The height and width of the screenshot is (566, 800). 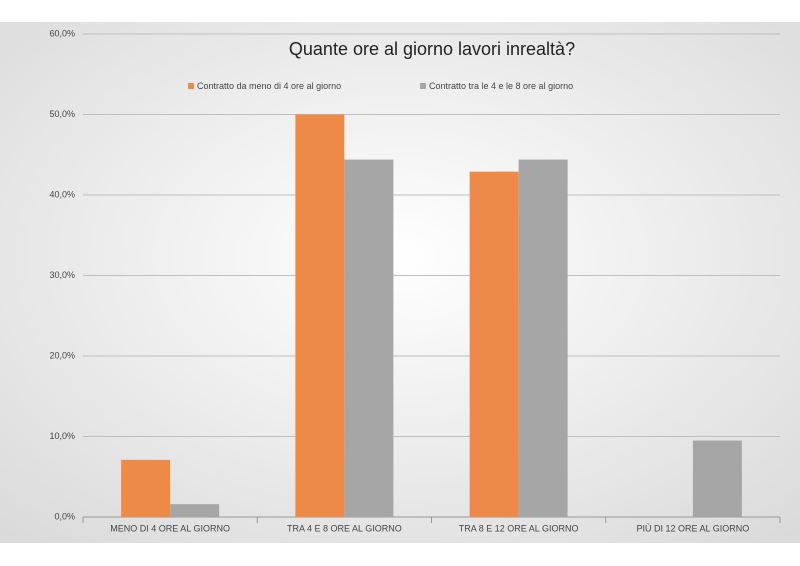 What do you see at coordinates (693, 528) in the screenshot?
I see `x-tick-label: PIÙ DI 12 ORE AL GIORNO` at bounding box center [693, 528].